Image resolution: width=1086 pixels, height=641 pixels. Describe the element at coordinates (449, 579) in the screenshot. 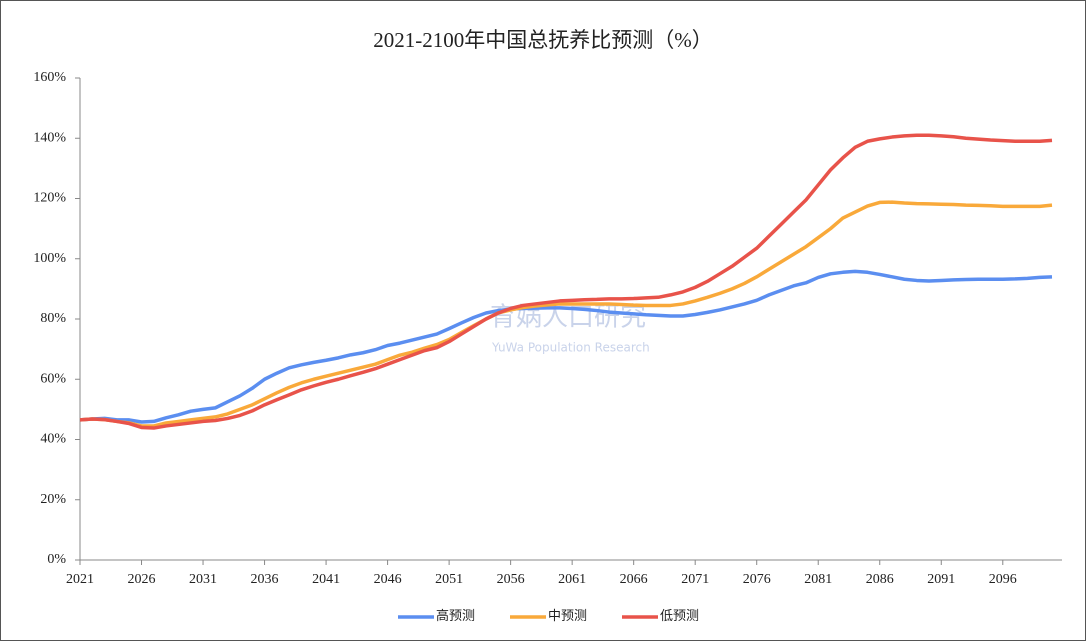

I see `x-tick-label: 2051` at that location.